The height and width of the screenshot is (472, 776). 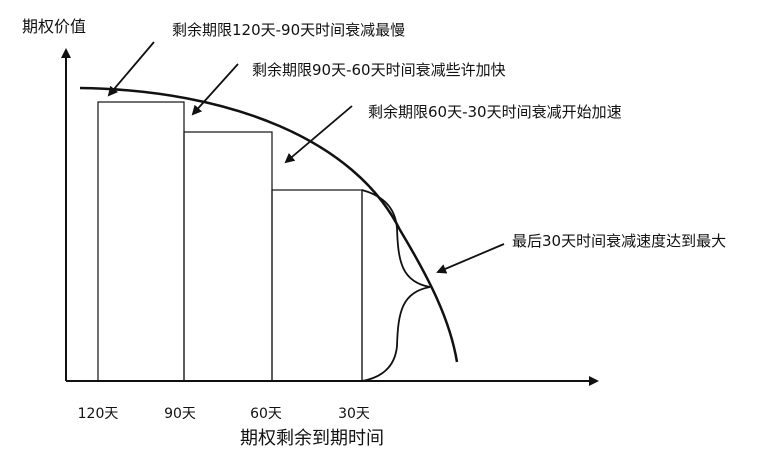 I want to click on annotation-final-30: 最后30天时间衰减速度达到最大, so click(x=619, y=241).